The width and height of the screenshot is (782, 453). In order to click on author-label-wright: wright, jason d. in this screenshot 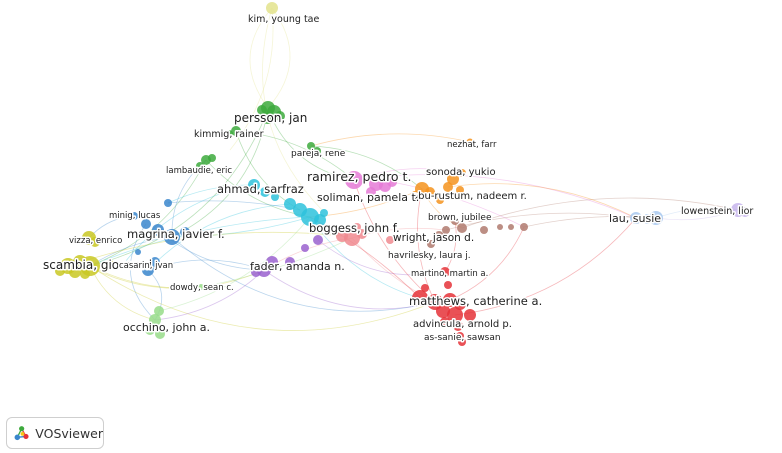, I will do `click(434, 238)`.